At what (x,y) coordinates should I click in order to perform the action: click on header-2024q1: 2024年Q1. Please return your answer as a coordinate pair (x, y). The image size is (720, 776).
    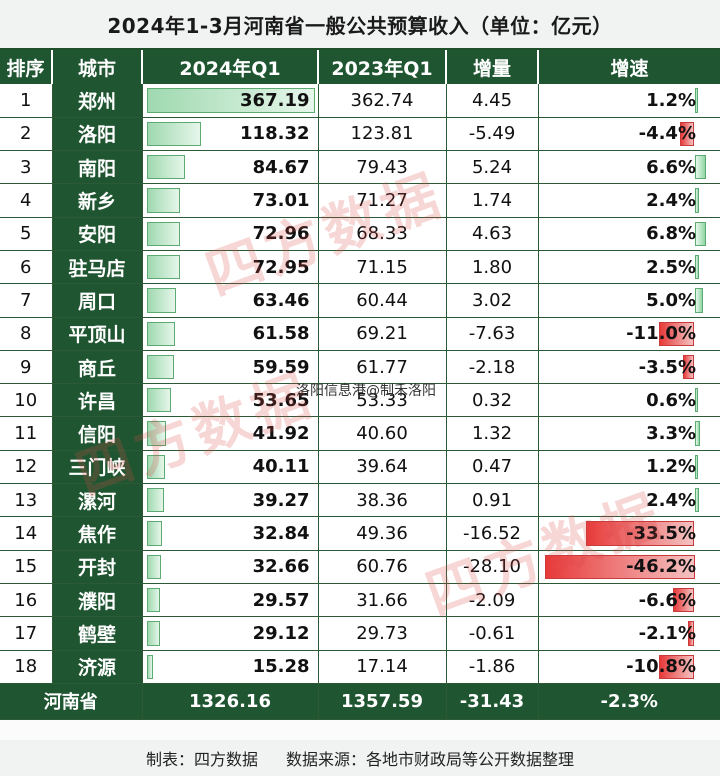
    Looking at the image, I should click on (230, 67).